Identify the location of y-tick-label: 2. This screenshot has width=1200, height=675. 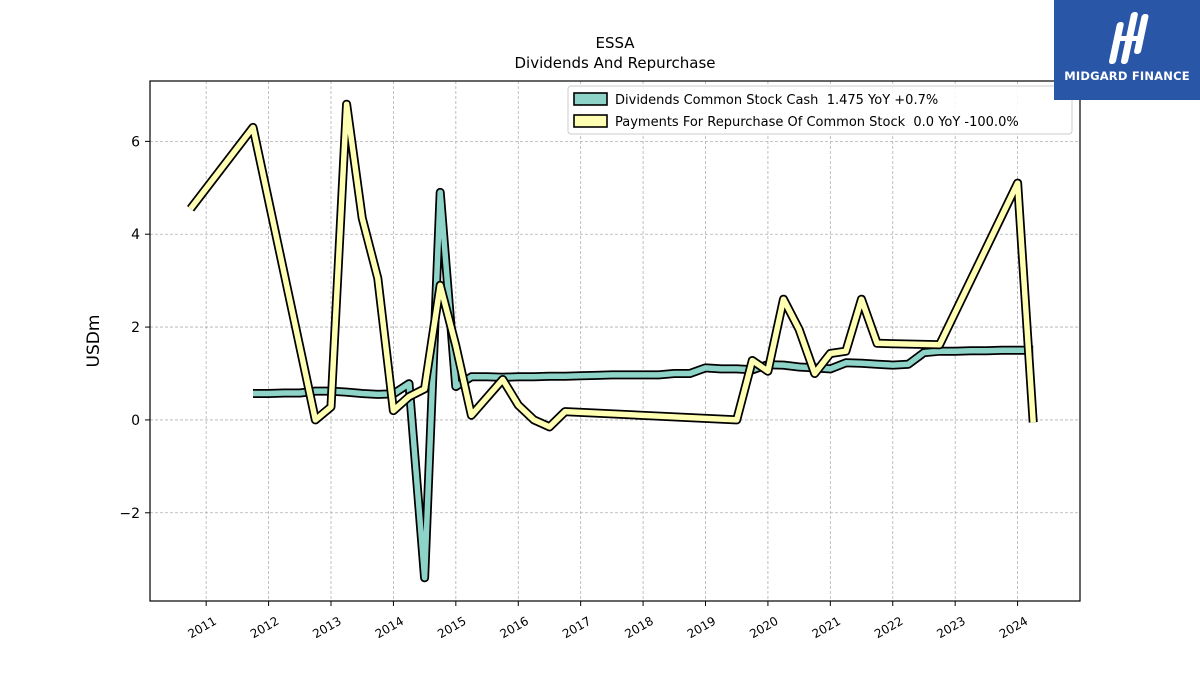
(135, 328).